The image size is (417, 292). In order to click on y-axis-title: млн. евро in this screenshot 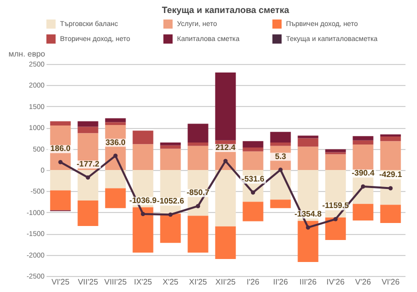, I will do `click(27, 54)`.